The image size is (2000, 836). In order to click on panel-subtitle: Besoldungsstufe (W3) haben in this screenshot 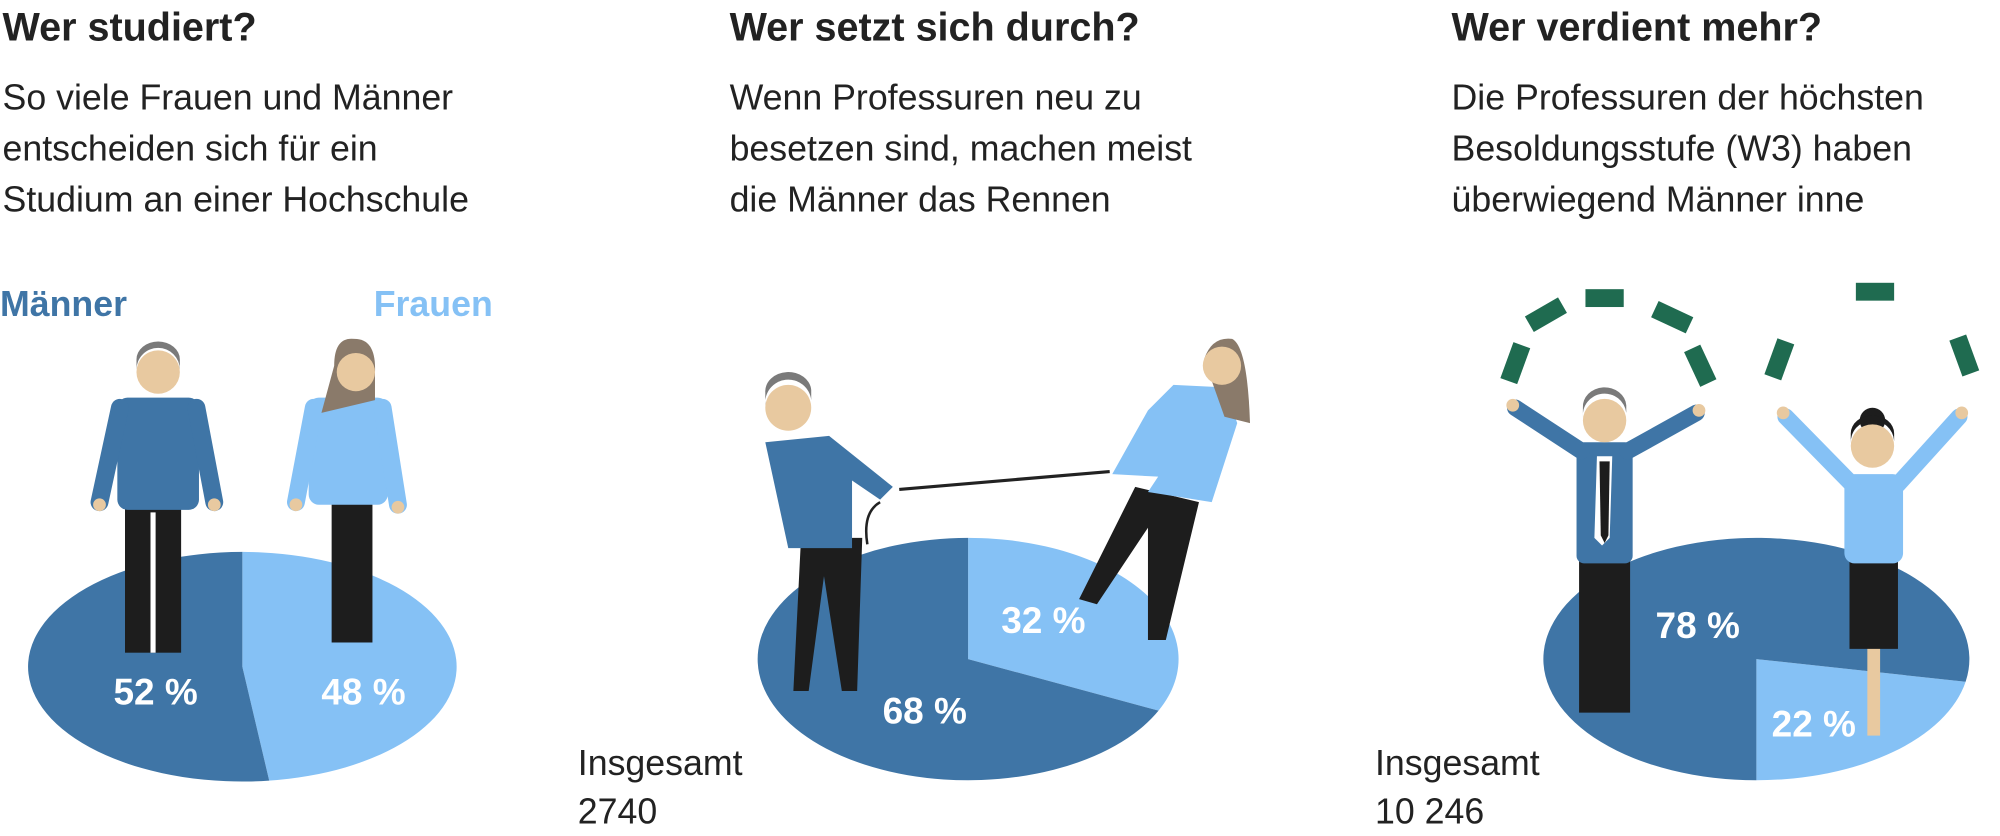, I will do `click(1682, 148)`.